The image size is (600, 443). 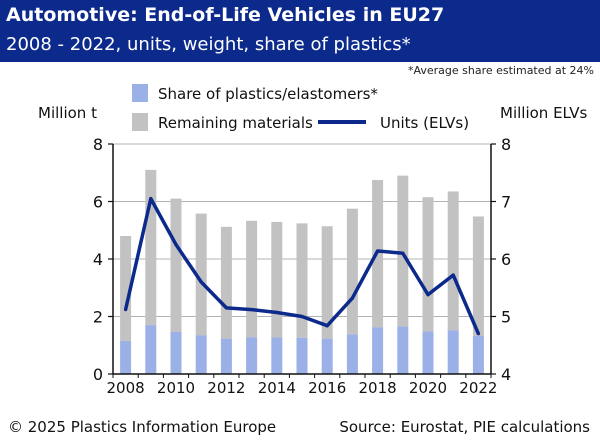 I want to click on units-point-2020, so click(x=428, y=295).